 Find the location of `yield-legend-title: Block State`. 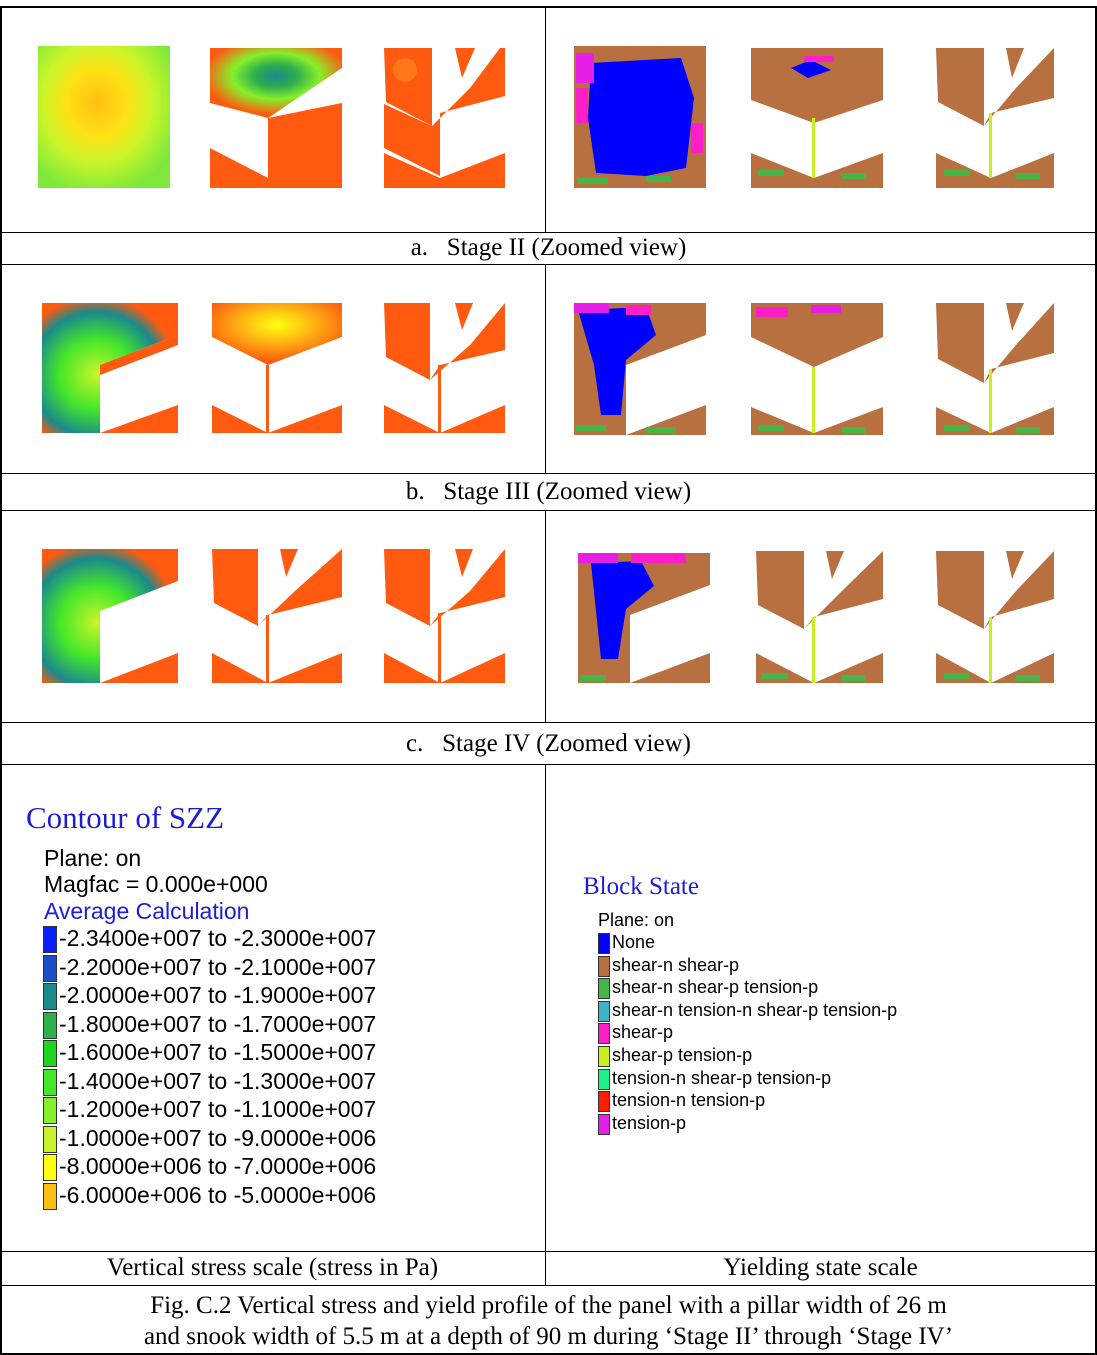

yield-legend-title: Block State is located at coordinates (641, 887).